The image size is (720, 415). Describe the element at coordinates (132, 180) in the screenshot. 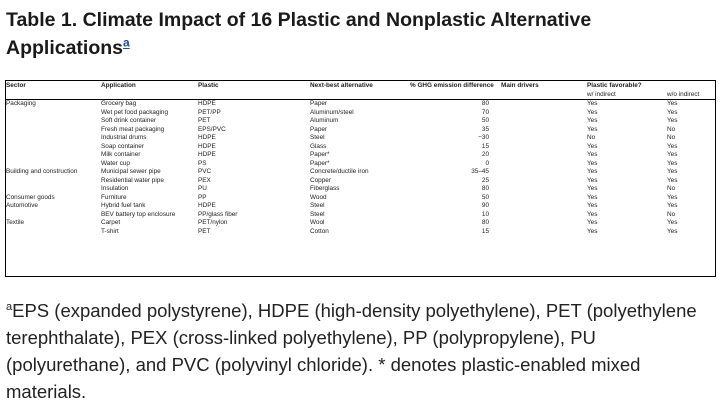

I see `cell-application: Residential water pipe` at that location.